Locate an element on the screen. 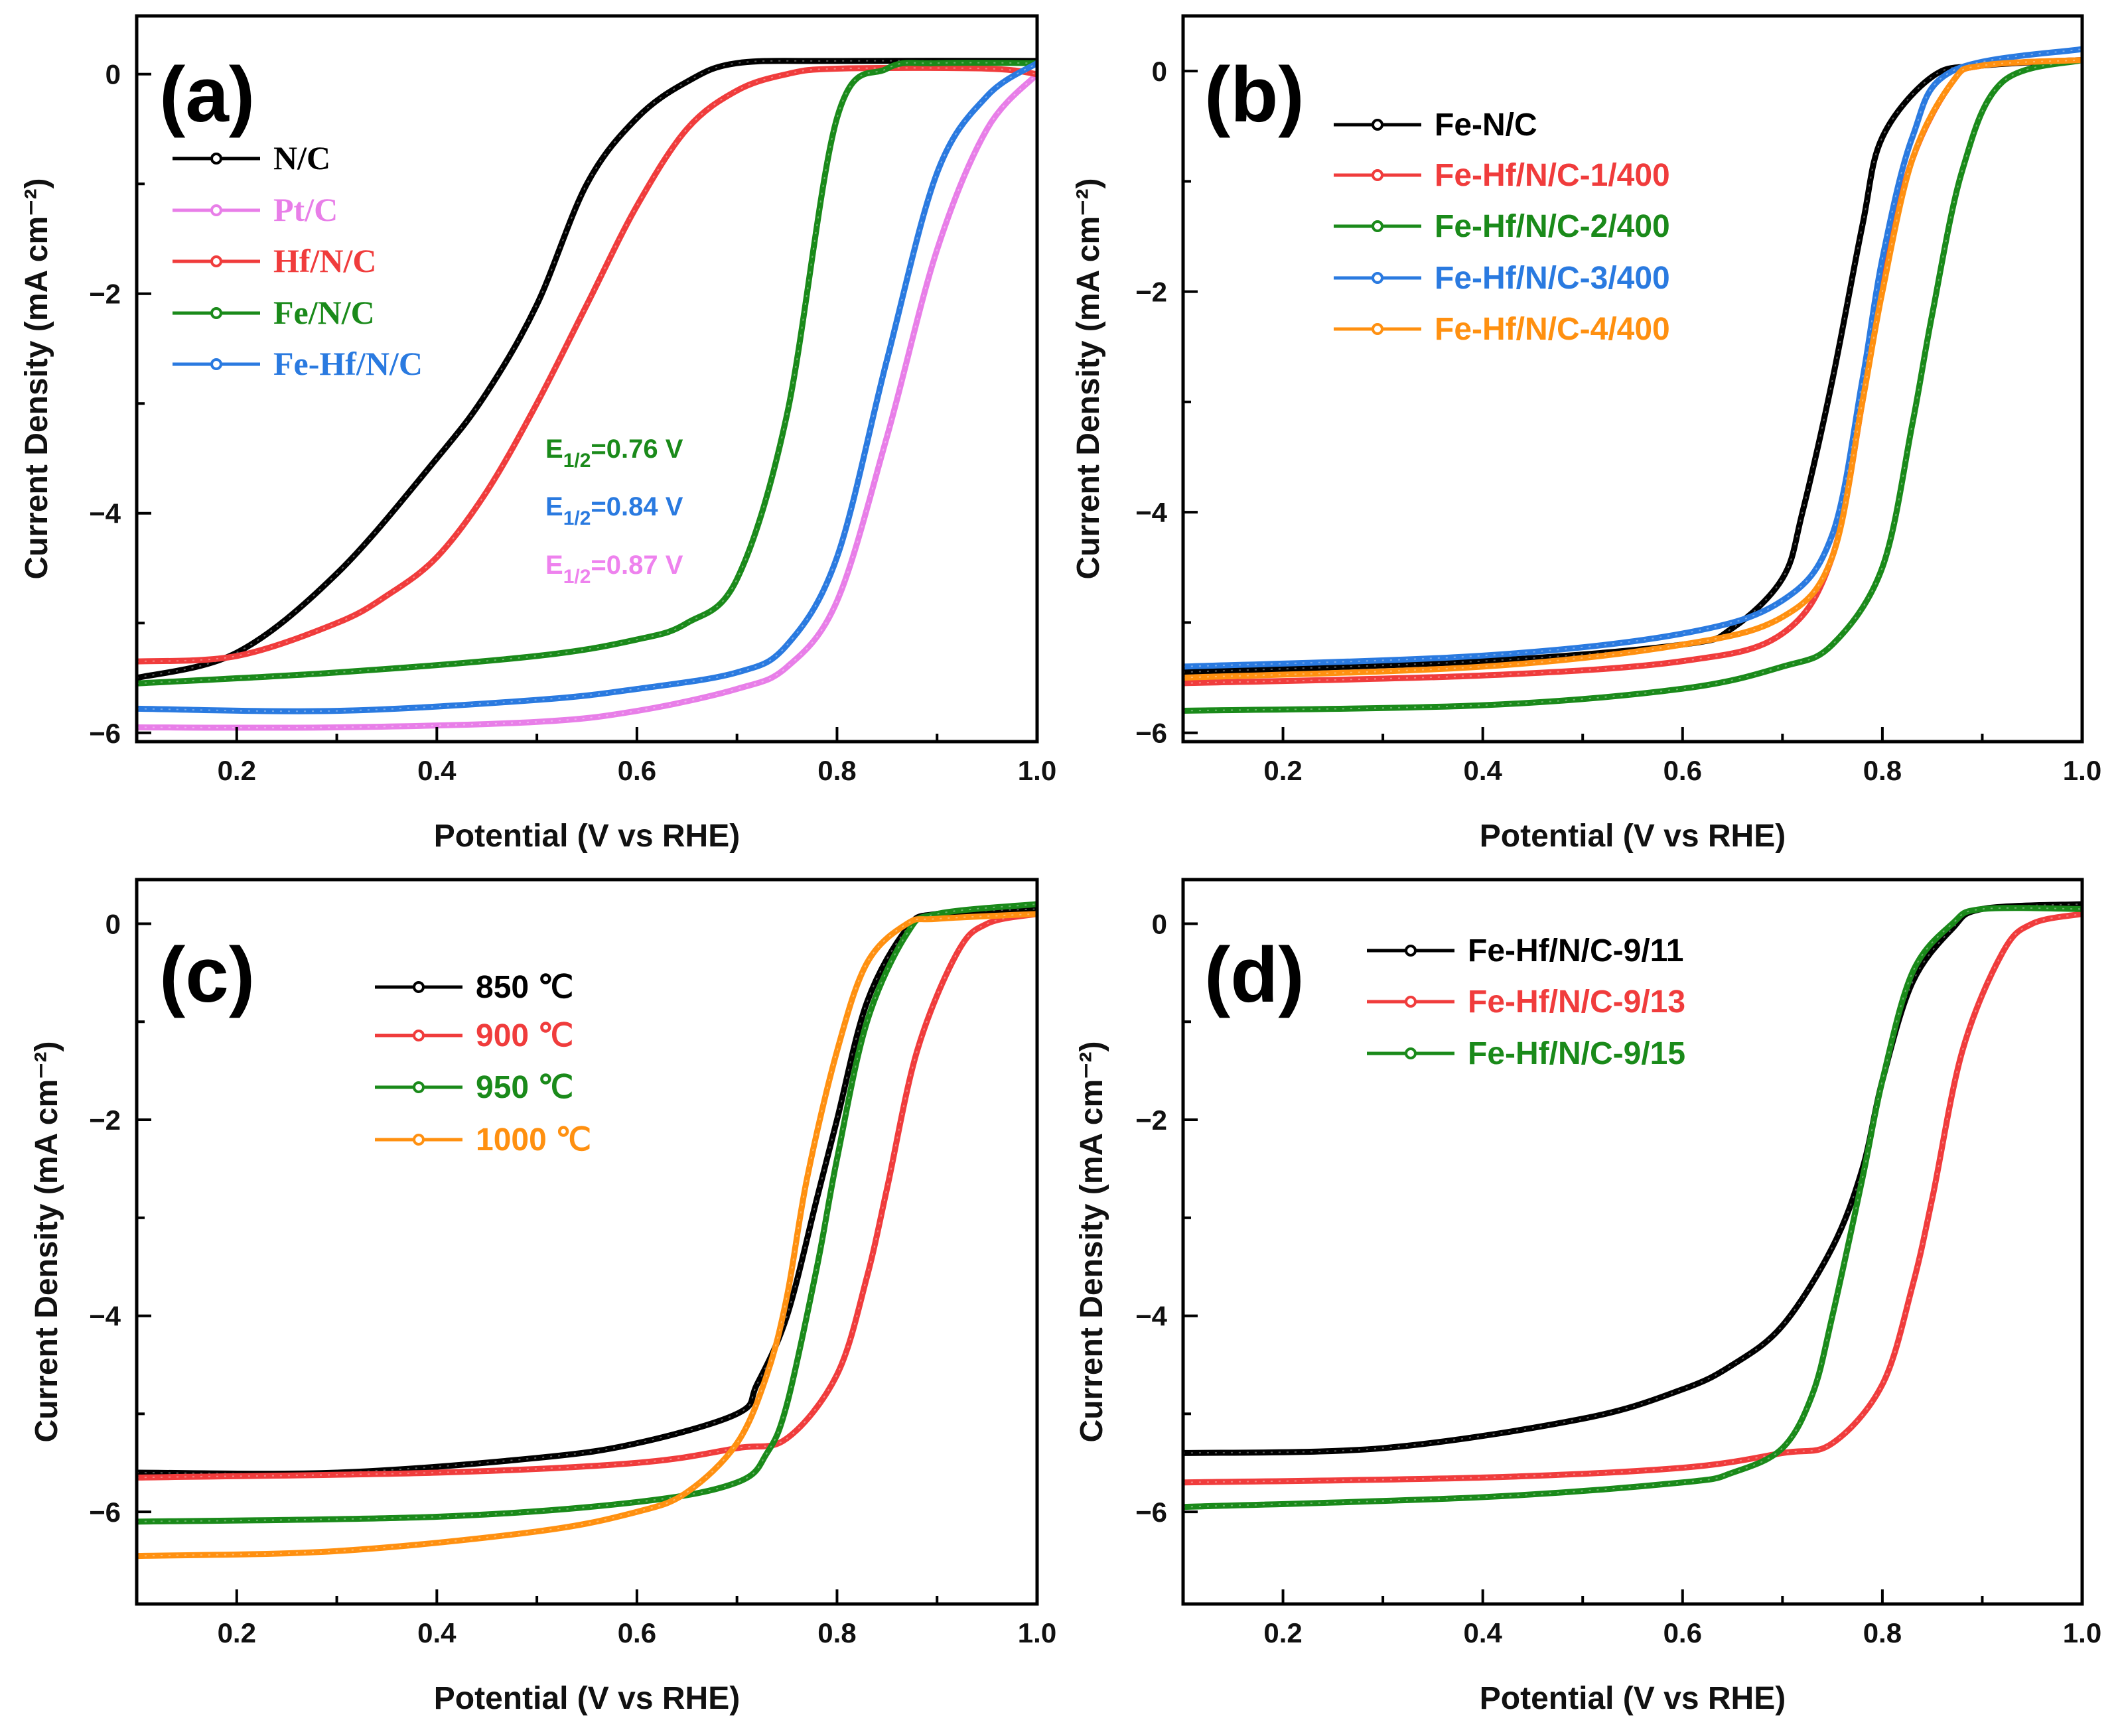 The width and height of the screenshot is (2120, 1736). legend-label: Fe-Hf/N/C-9/13 is located at coordinates (1576, 1002).